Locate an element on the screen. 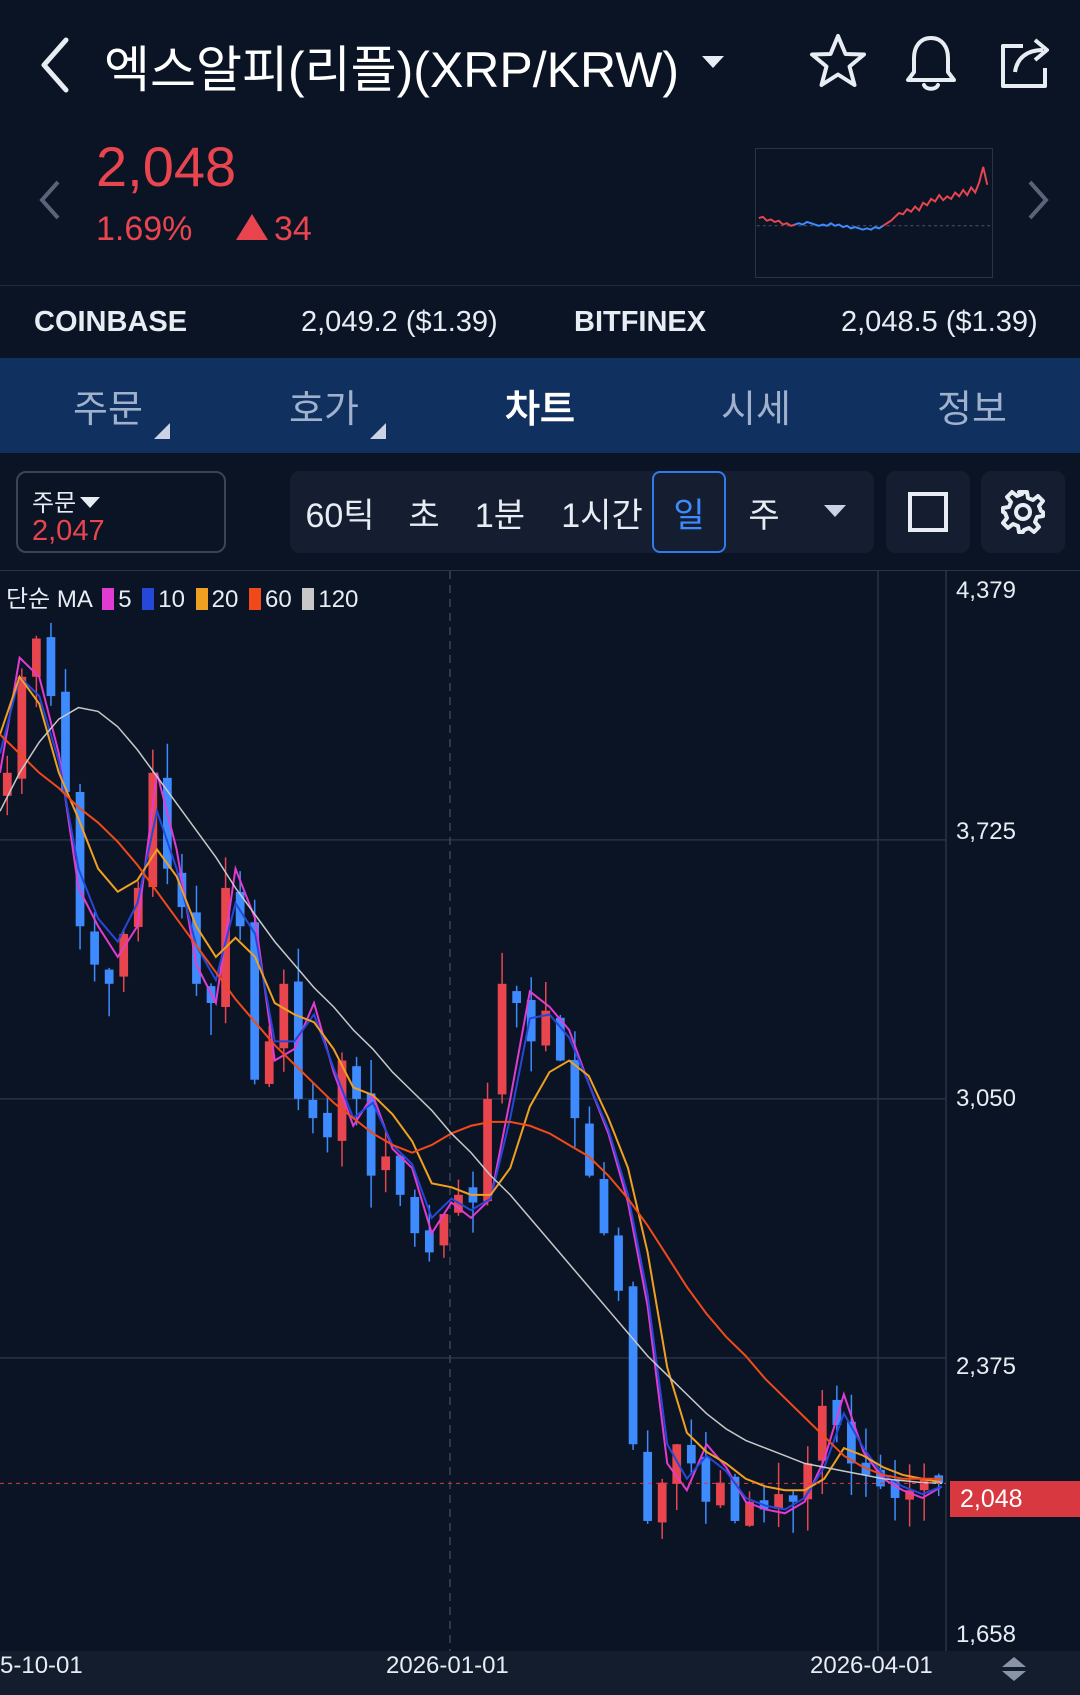 The height and width of the screenshot is (1695, 1080). interval-week: 주 is located at coordinates (764, 515).